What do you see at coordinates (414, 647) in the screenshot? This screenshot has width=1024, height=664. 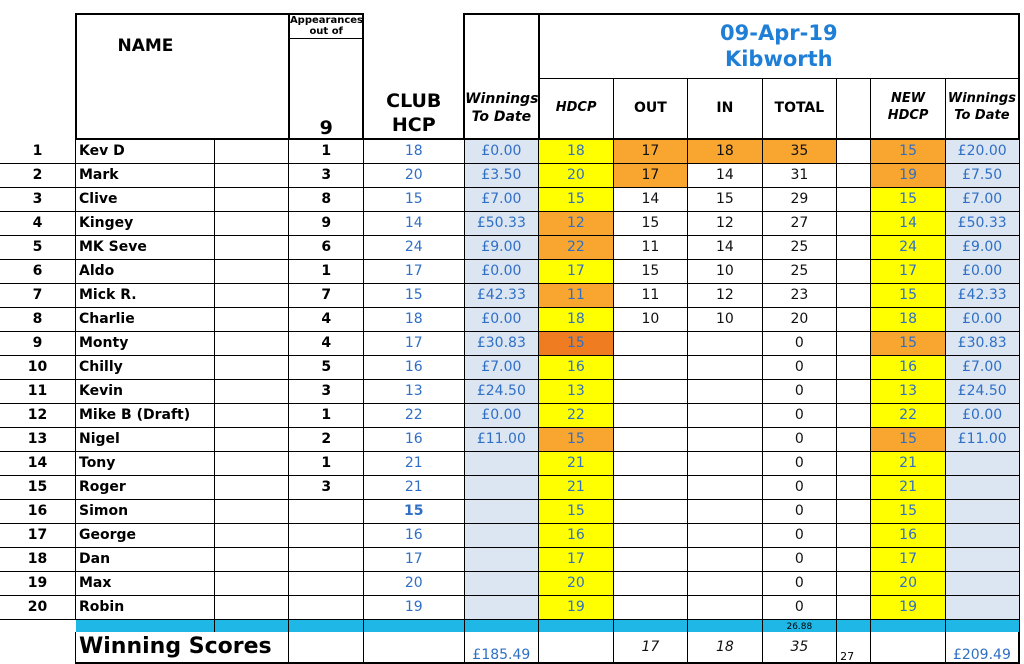 I see `footer-blank` at bounding box center [414, 647].